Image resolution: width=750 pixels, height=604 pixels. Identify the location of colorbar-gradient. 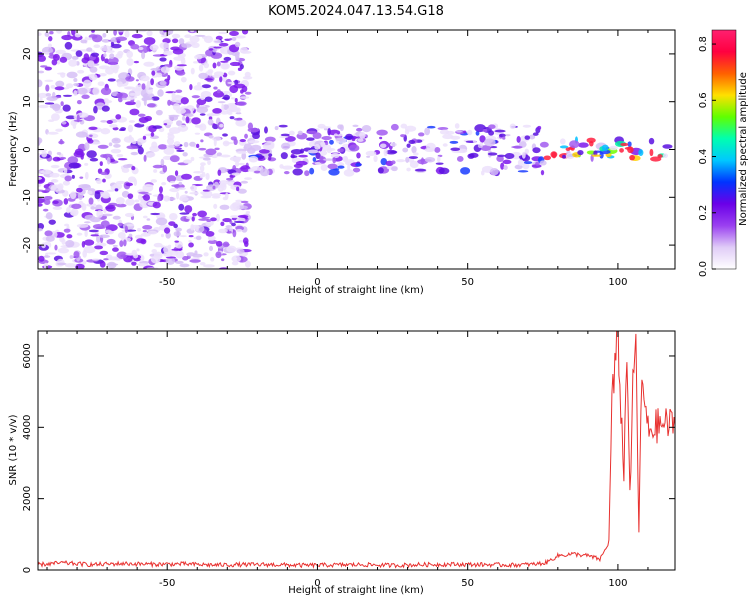
(724, 149).